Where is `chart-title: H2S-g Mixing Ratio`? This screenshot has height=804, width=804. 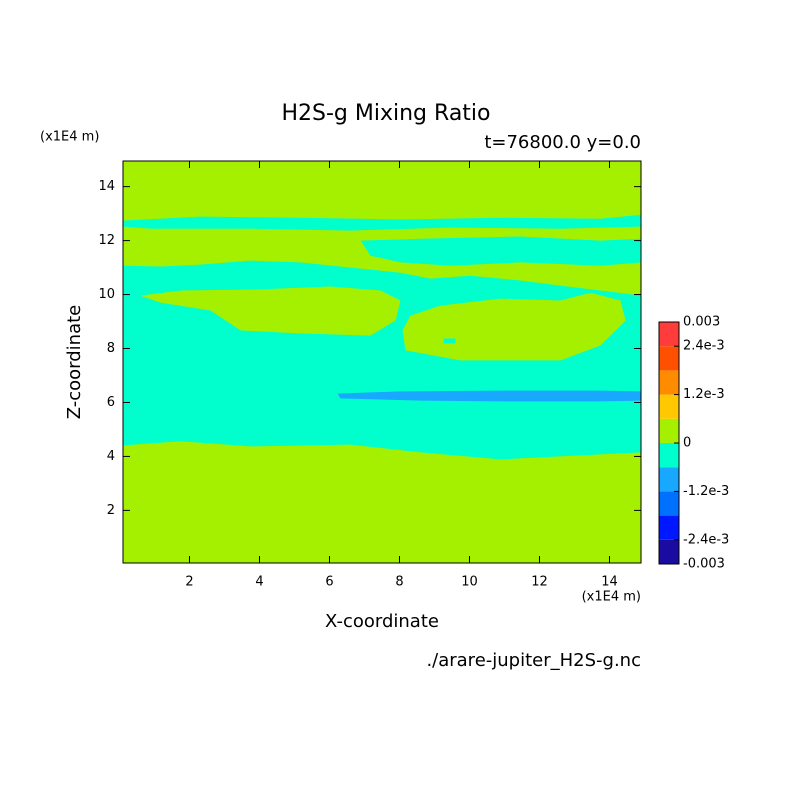 chart-title: H2S-g Mixing Ratio is located at coordinates (385, 113).